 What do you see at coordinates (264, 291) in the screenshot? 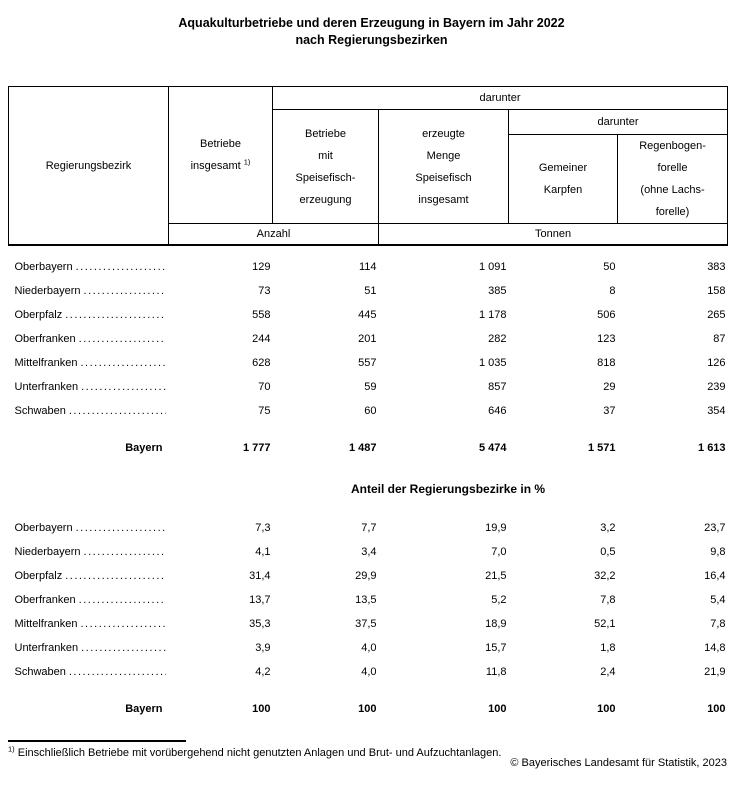
I see `value-betriebe-insgesamt: 73` at bounding box center [264, 291].